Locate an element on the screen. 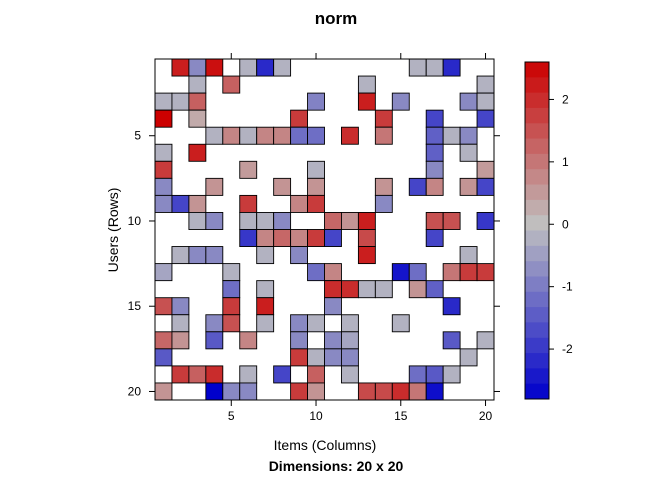 The image size is (672, 480). y-tick-label: 10 is located at coordinates (135, 221).